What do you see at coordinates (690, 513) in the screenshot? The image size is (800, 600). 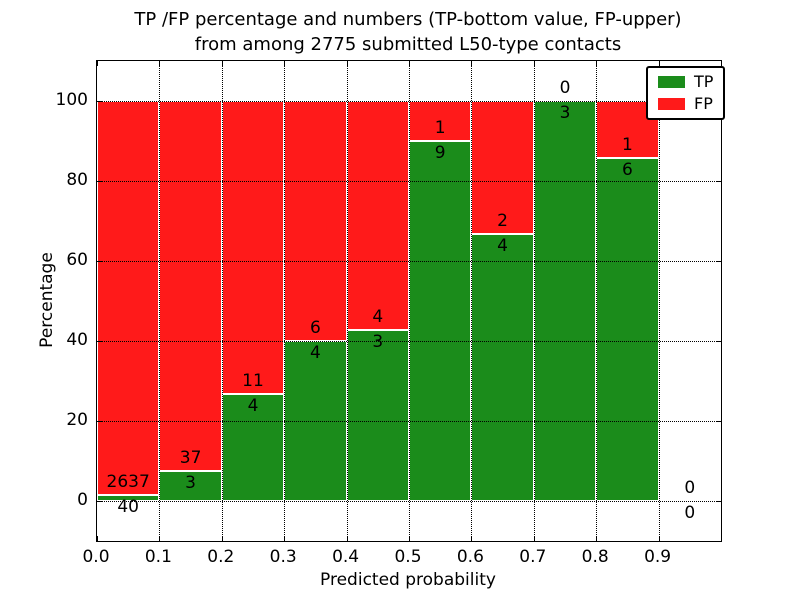 I see `tp-count-label: 0` at bounding box center [690, 513].